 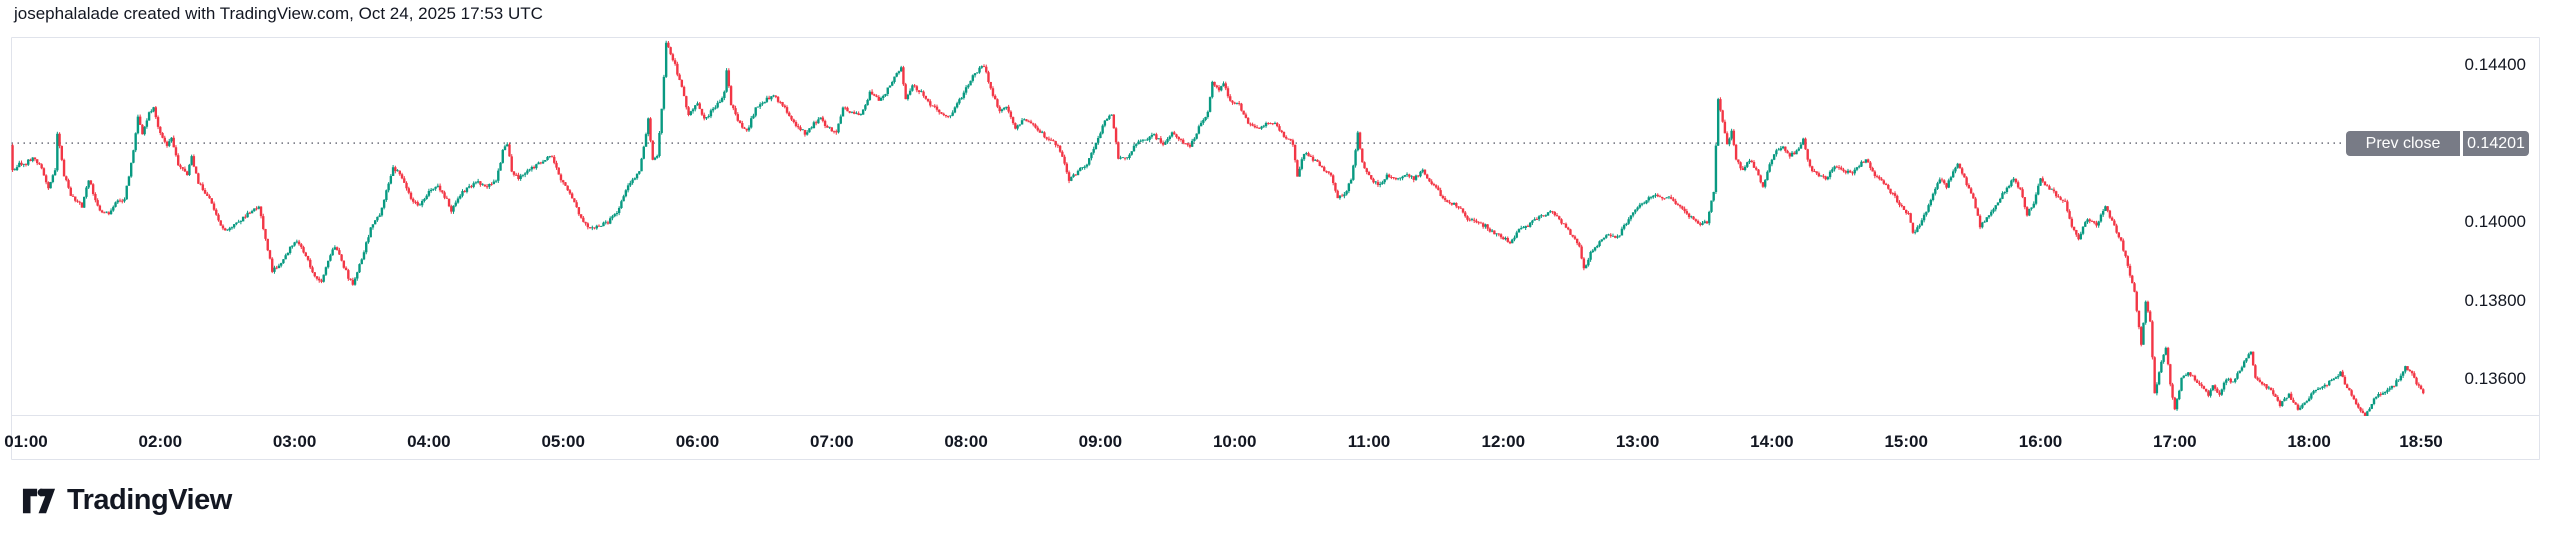 What do you see at coordinates (294, 441) in the screenshot?
I see `time-axis-label: 03:00` at bounding box center [294, 441].